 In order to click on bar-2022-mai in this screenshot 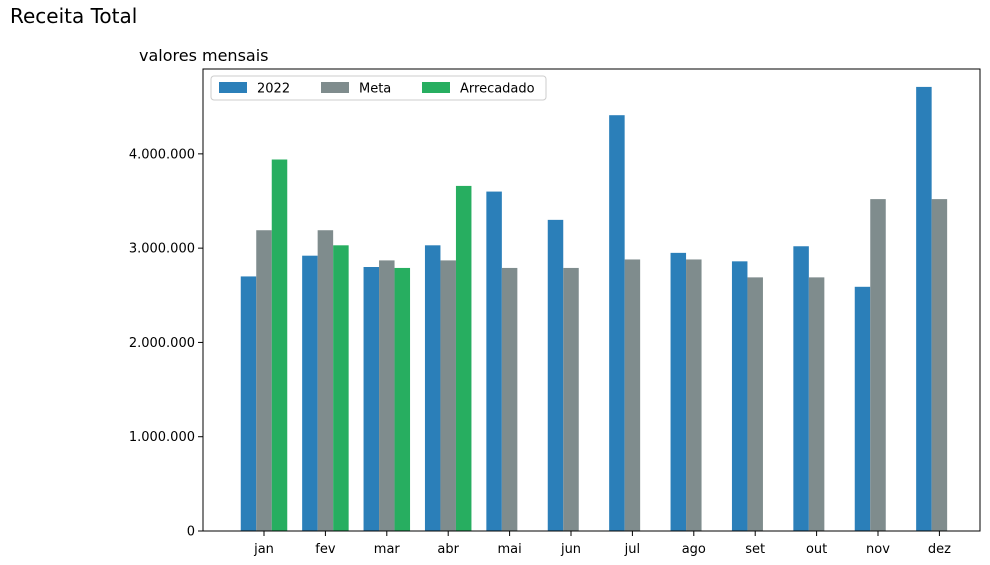, I will do `click(494, 361)`.